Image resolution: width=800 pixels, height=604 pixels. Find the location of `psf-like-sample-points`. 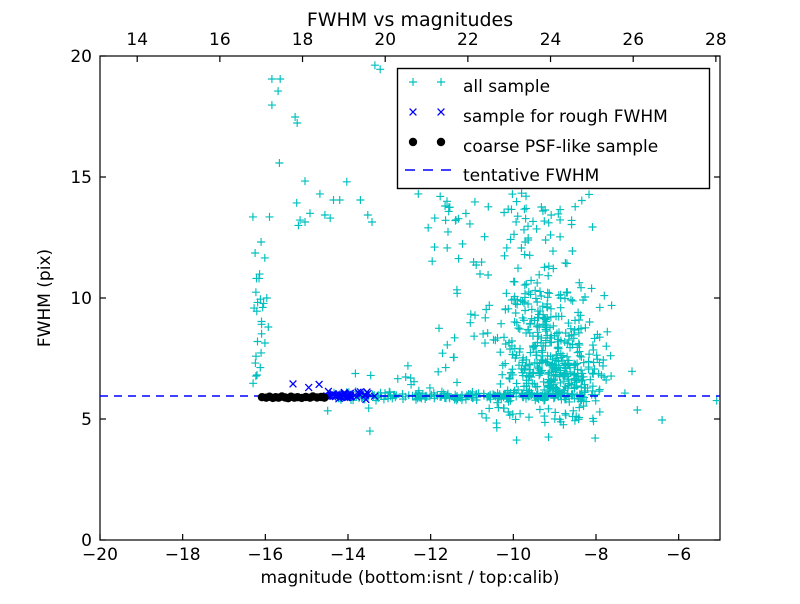

psf-like-sample-points is located at coordinates (293, 397).